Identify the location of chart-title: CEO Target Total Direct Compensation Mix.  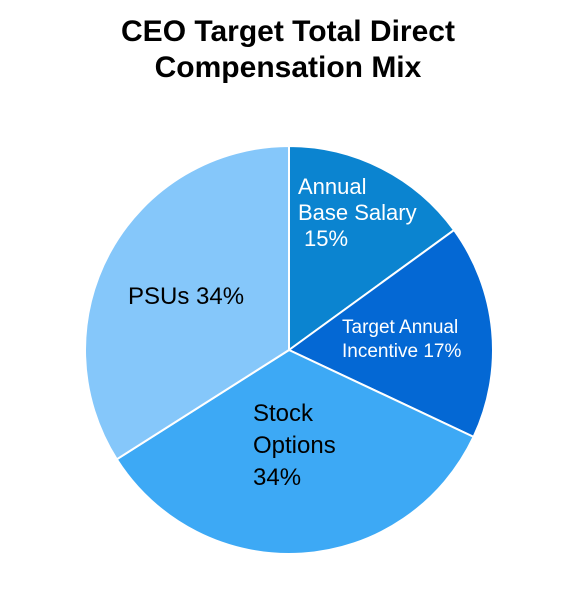
(288, 50).